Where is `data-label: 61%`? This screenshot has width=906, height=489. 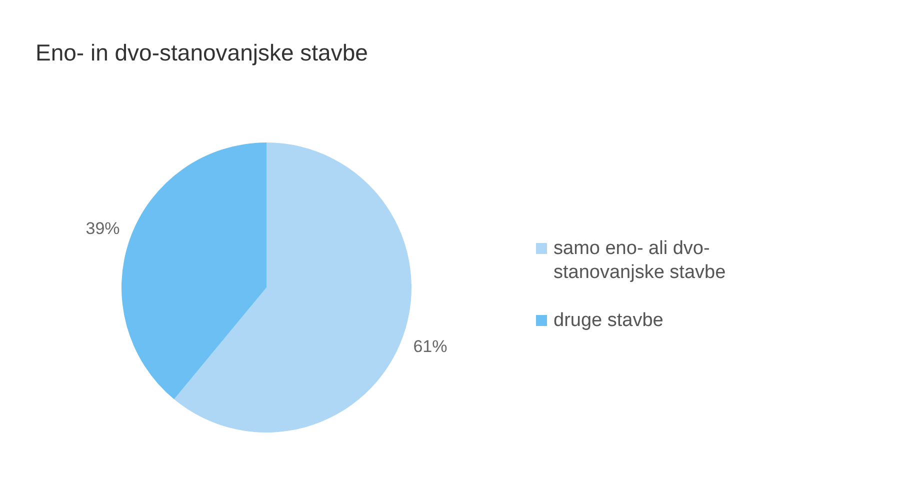 data-label: 61% is located at coordinates (430, 346).